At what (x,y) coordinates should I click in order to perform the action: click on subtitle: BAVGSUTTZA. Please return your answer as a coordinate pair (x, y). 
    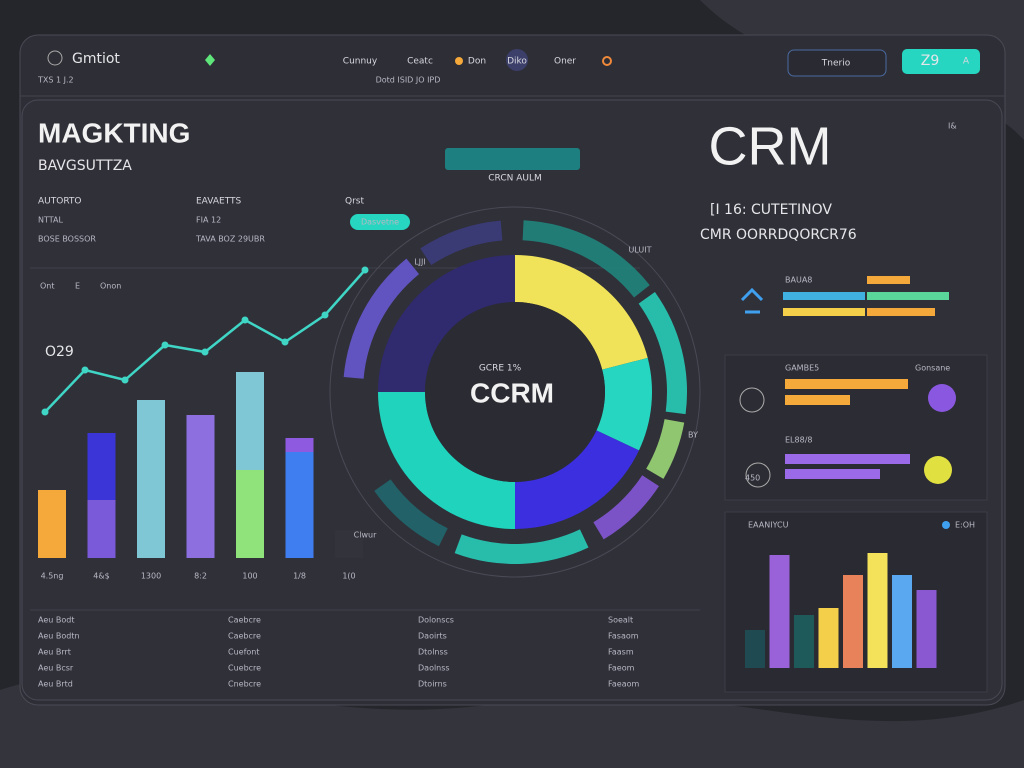
    Looking at the image, I should click on (85, 166).